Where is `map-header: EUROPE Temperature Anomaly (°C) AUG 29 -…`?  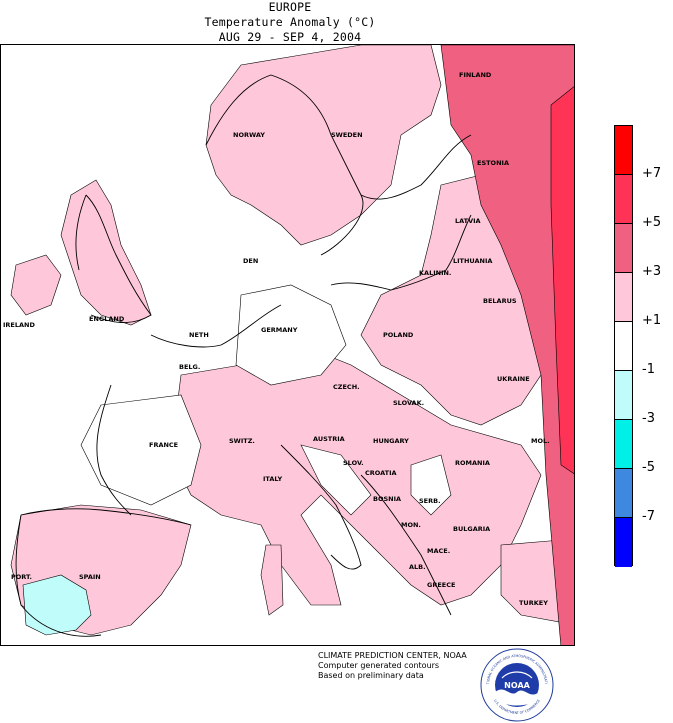 map-header: EUROPE Temperature Anomaly (°C) AUG 29 -… is located at coordinates (290, 22).